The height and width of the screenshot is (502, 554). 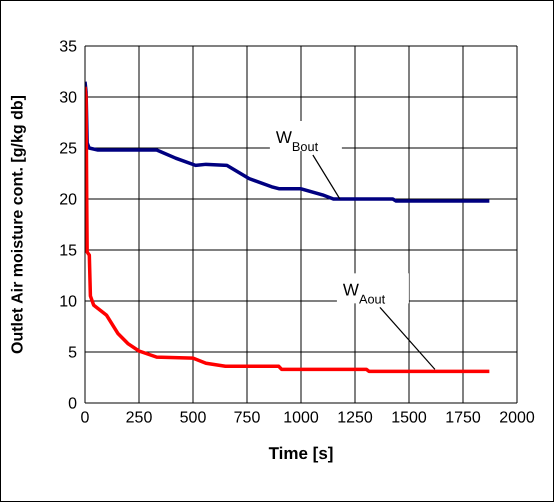 I want to click on x-tick-label: 0, so click(x=85, y=417).